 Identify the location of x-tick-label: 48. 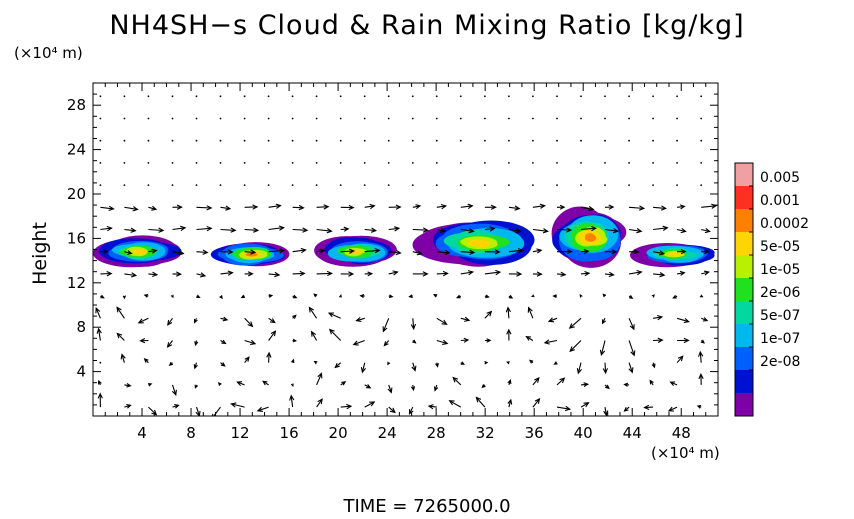
(681, 433).